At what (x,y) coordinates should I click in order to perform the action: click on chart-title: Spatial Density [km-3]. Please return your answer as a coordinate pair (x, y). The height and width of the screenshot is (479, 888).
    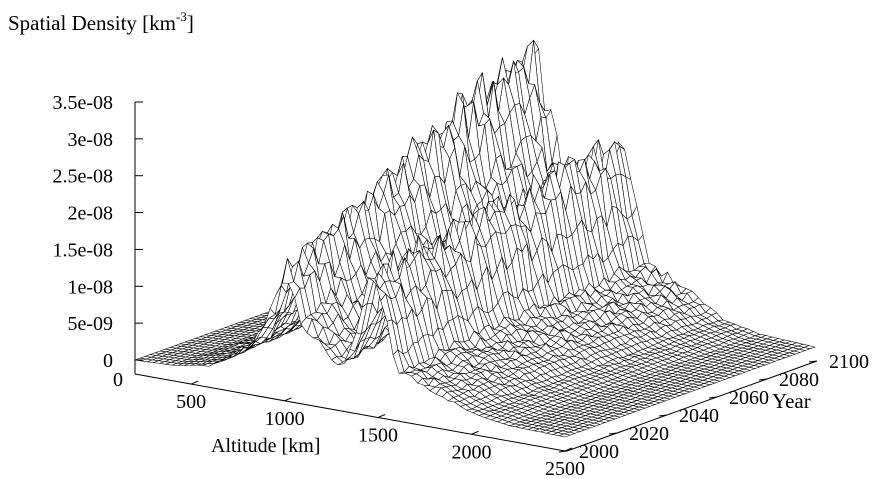
    Looking at the image, I should click on (101, 22).